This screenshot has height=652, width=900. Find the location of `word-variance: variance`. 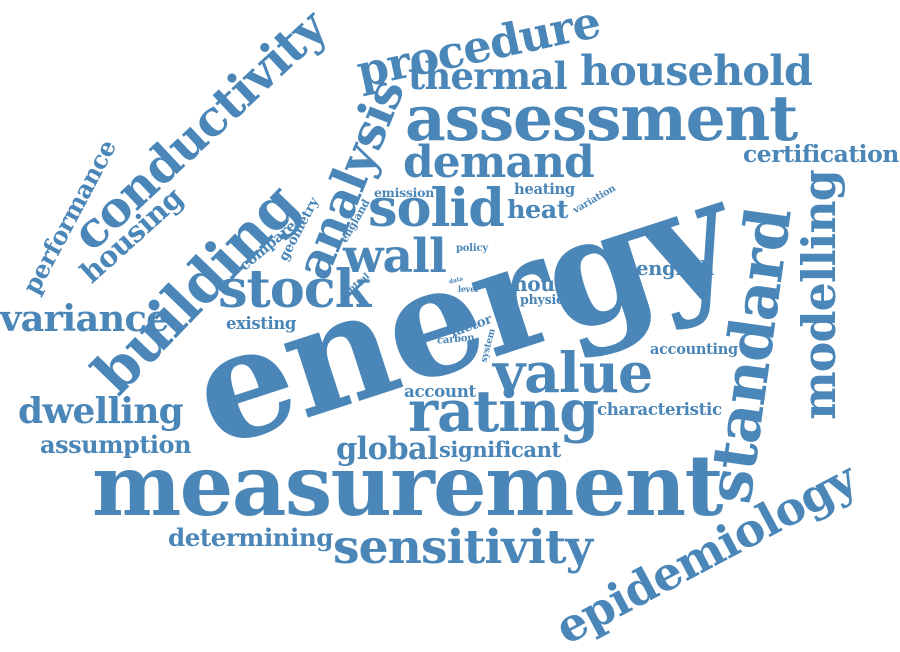

word-variance: variance is located at coordinates (84, 318).